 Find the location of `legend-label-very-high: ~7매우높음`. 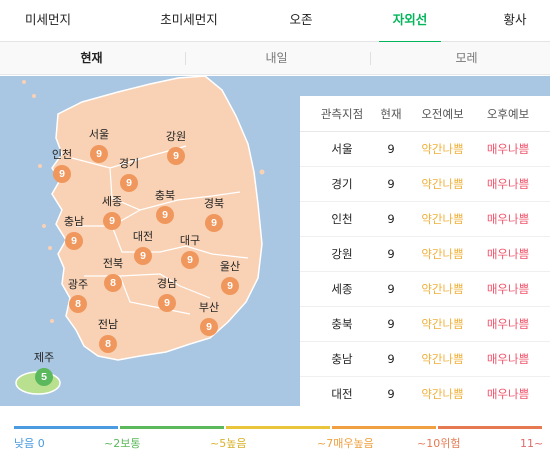

legend-label-very-high: ~7매우높음 is located at coordinates (345, 443).